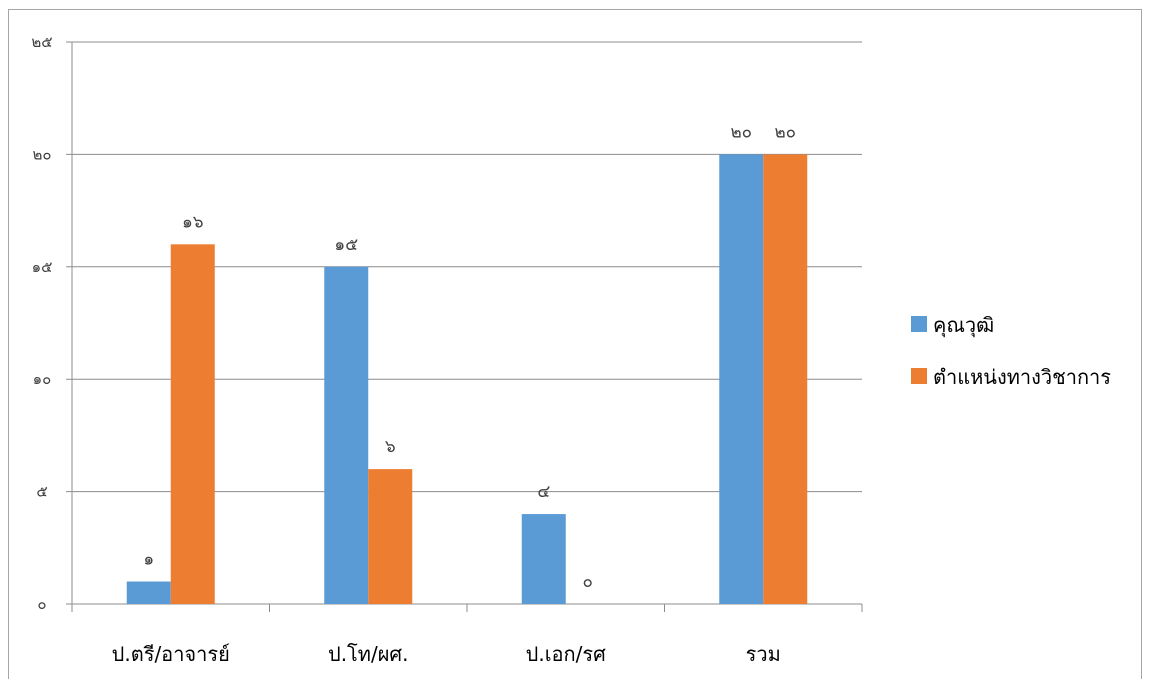  Describe the element at coordinates (148, 560) in the screenshot. I see `data-label: ๑` at that location.